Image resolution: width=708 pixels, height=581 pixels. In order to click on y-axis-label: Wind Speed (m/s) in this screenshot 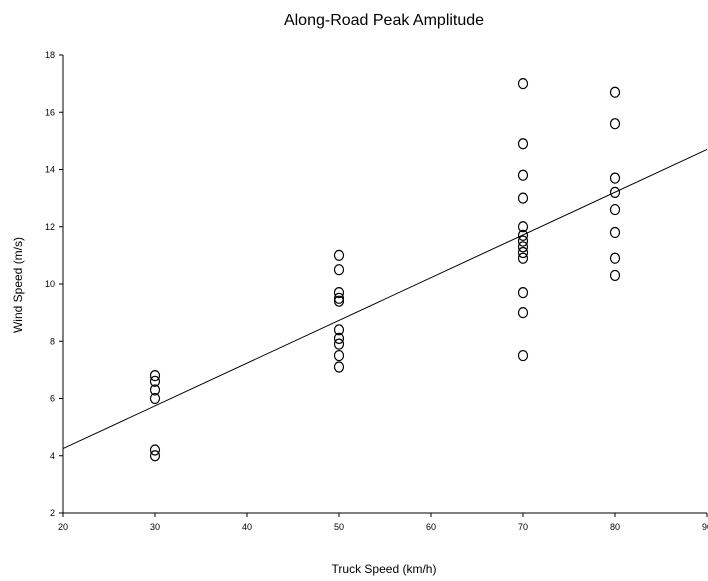, I will do `click(18, 285)`.